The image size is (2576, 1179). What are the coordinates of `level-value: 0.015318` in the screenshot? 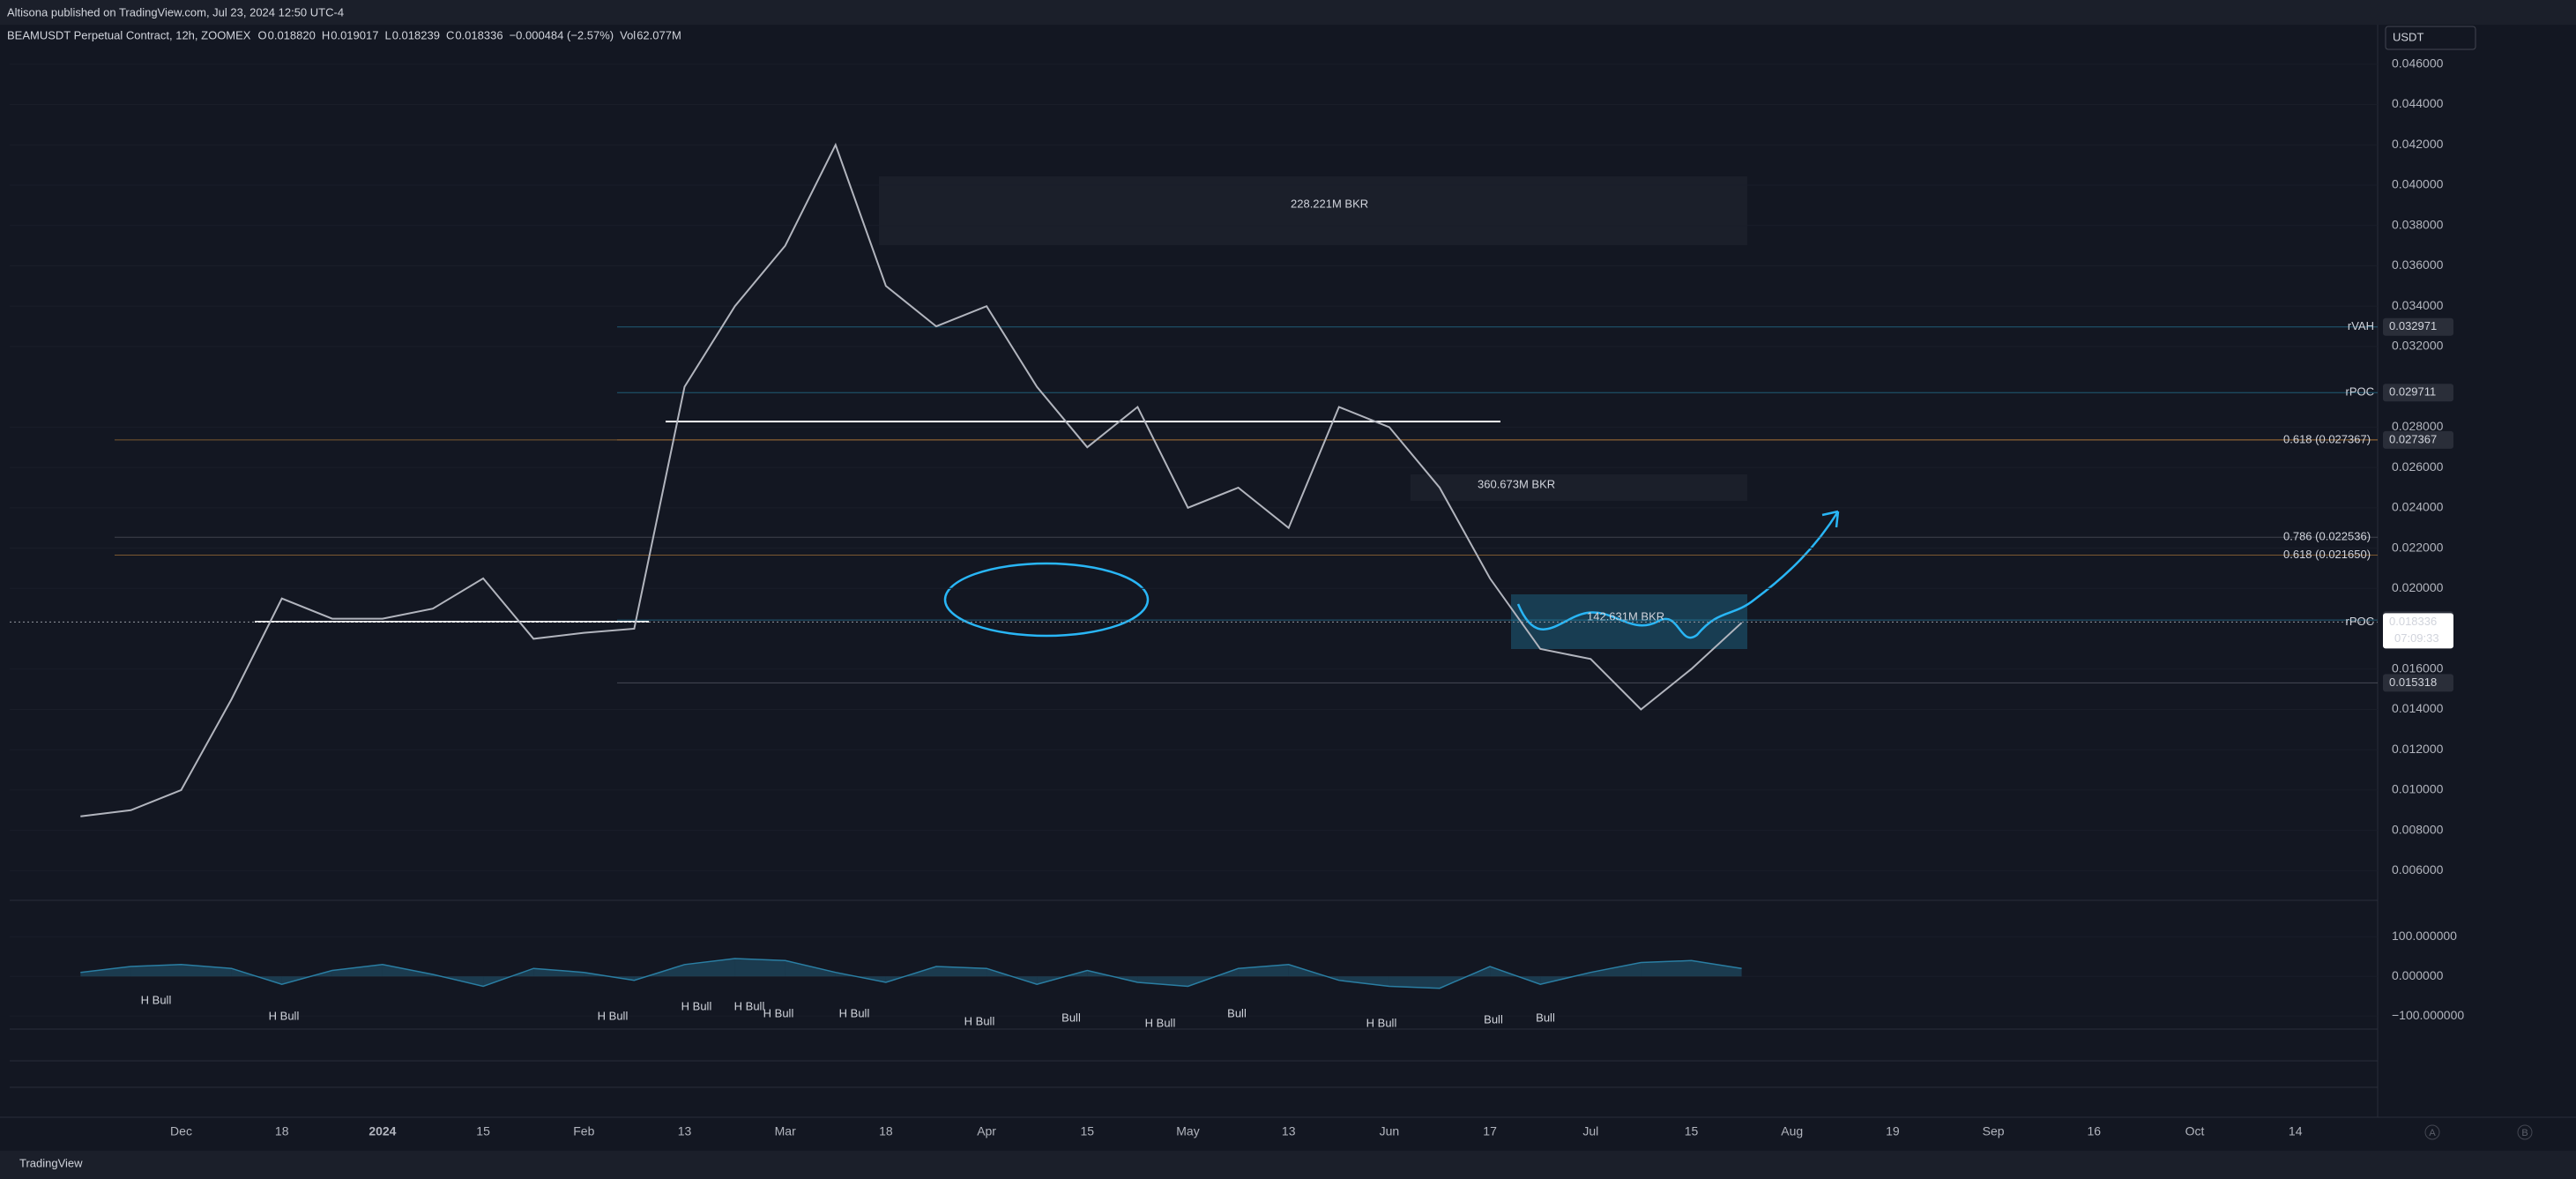 It's located at (2413, 682).